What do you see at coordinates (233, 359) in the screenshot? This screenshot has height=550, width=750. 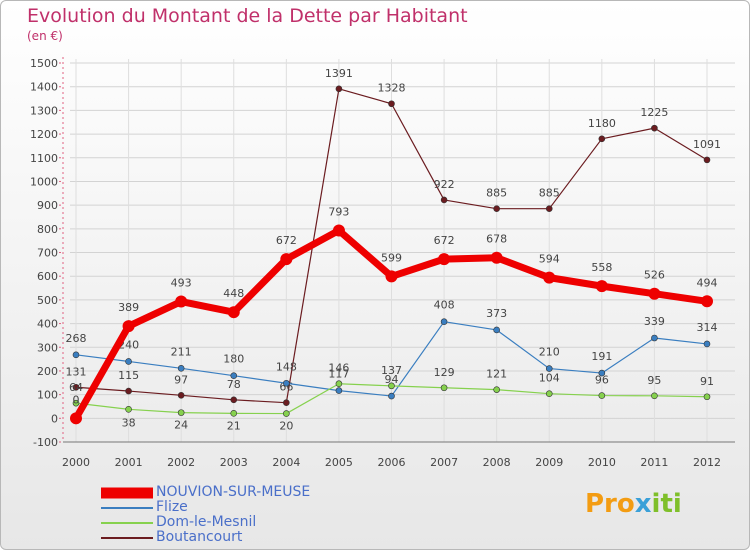 I see `data-label: 180` at bounding box center [233, 359].